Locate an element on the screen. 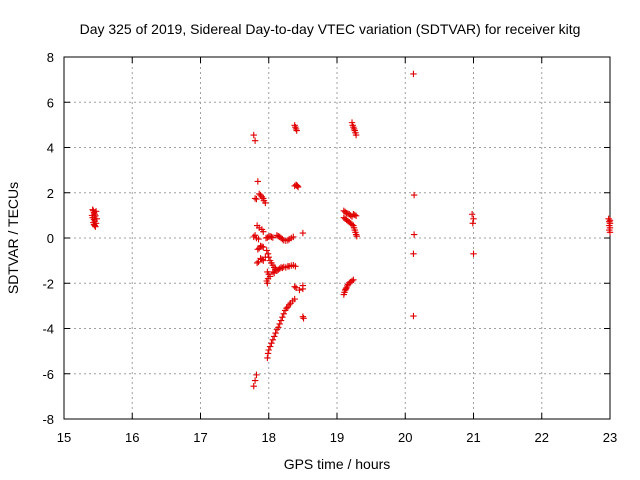 This screenshot has height=480, width=640. y-tick-label: 0 is located at coordinates (50, 238).